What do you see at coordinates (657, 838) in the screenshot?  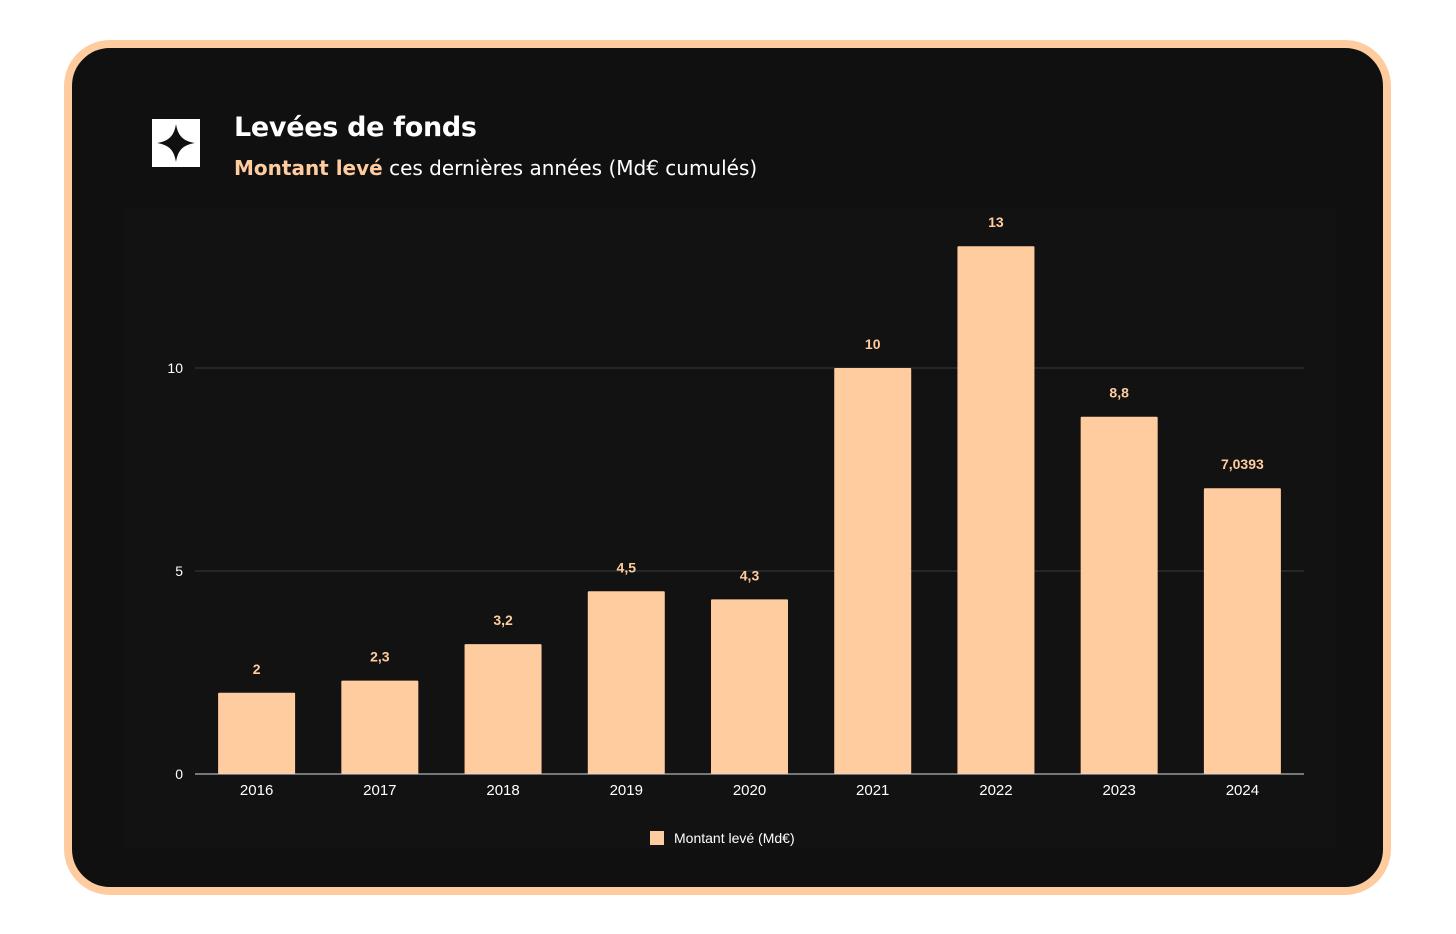 I see `legend-swatch` at bounding box center [657, 838].